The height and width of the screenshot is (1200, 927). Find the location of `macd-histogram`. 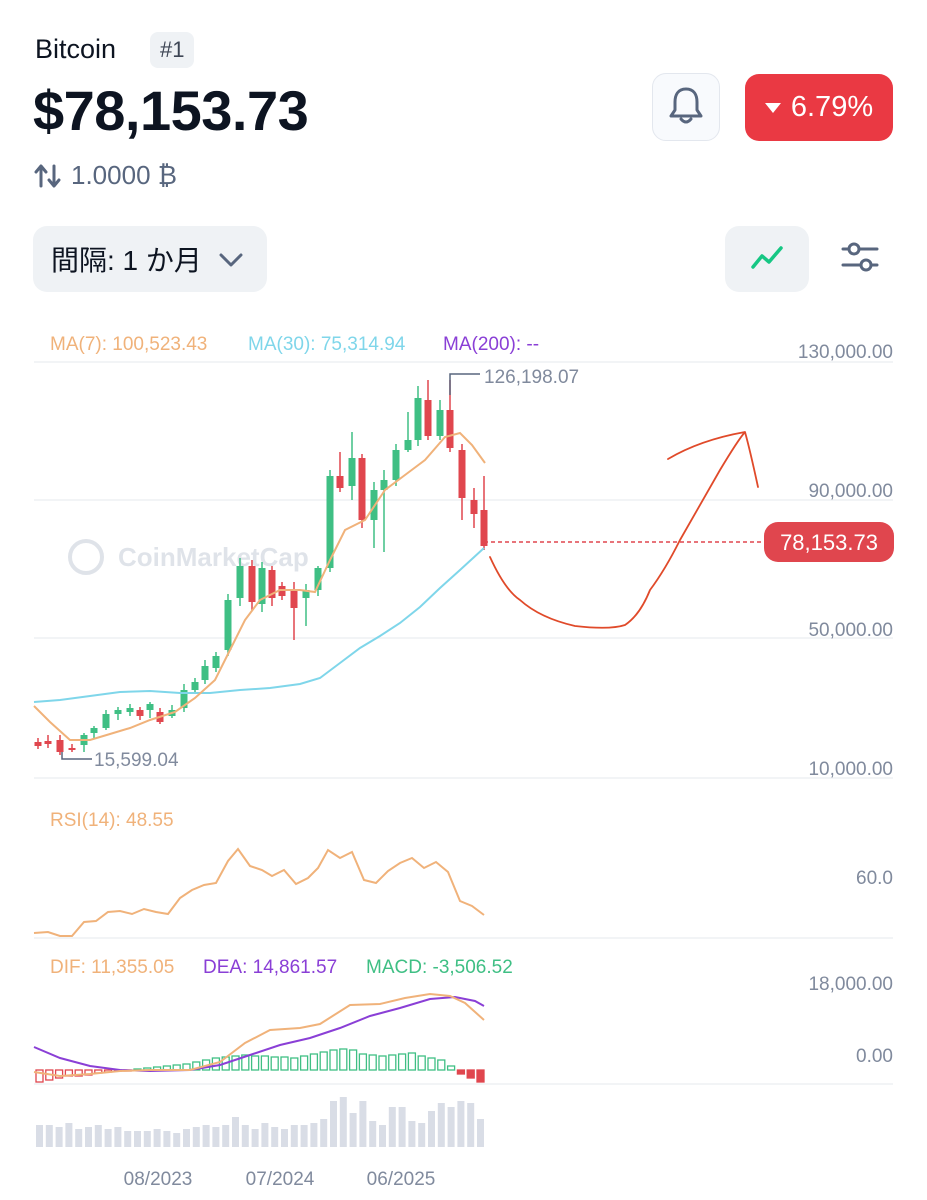

macd-histogram is located at coordinates (260, 1065).